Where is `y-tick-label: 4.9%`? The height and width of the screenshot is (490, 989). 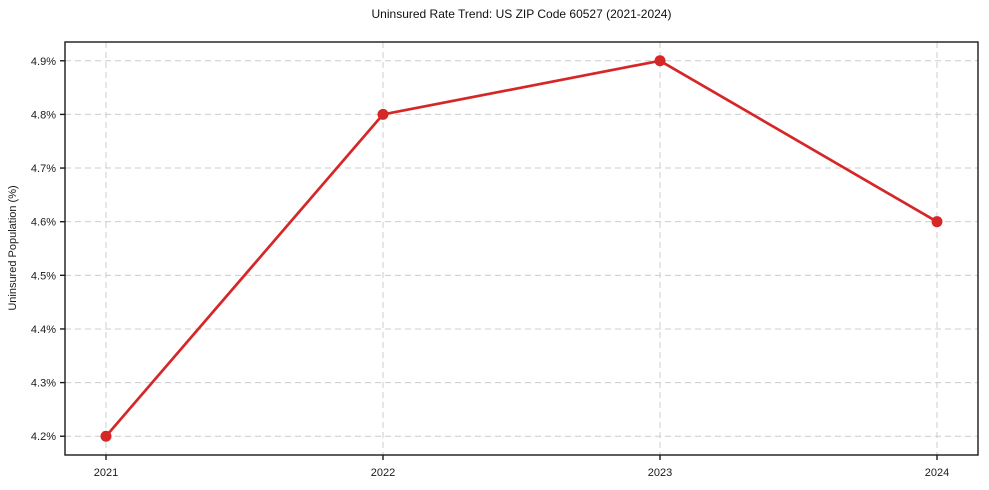
y-tick-label: 4.9% is located at coordinates (43, 62).